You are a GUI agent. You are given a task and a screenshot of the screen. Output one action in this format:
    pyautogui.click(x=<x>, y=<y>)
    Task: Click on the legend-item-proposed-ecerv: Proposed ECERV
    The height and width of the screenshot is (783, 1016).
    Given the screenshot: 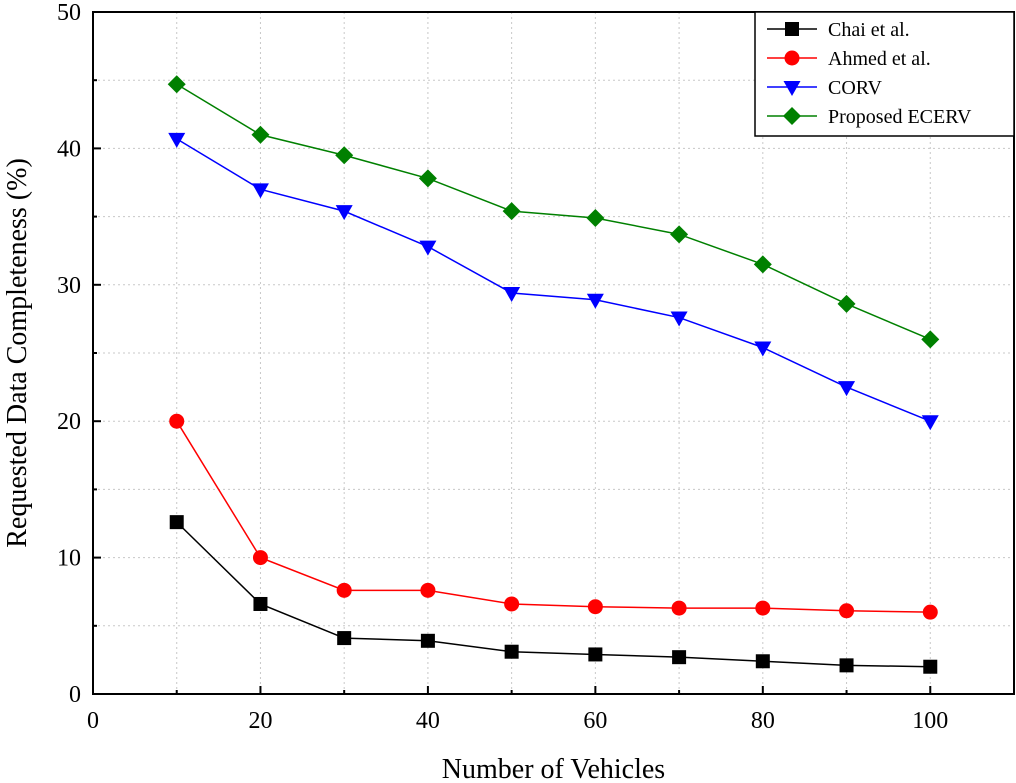 What is the action you would take?
    pyautogui.click(x=869, y=117)
    